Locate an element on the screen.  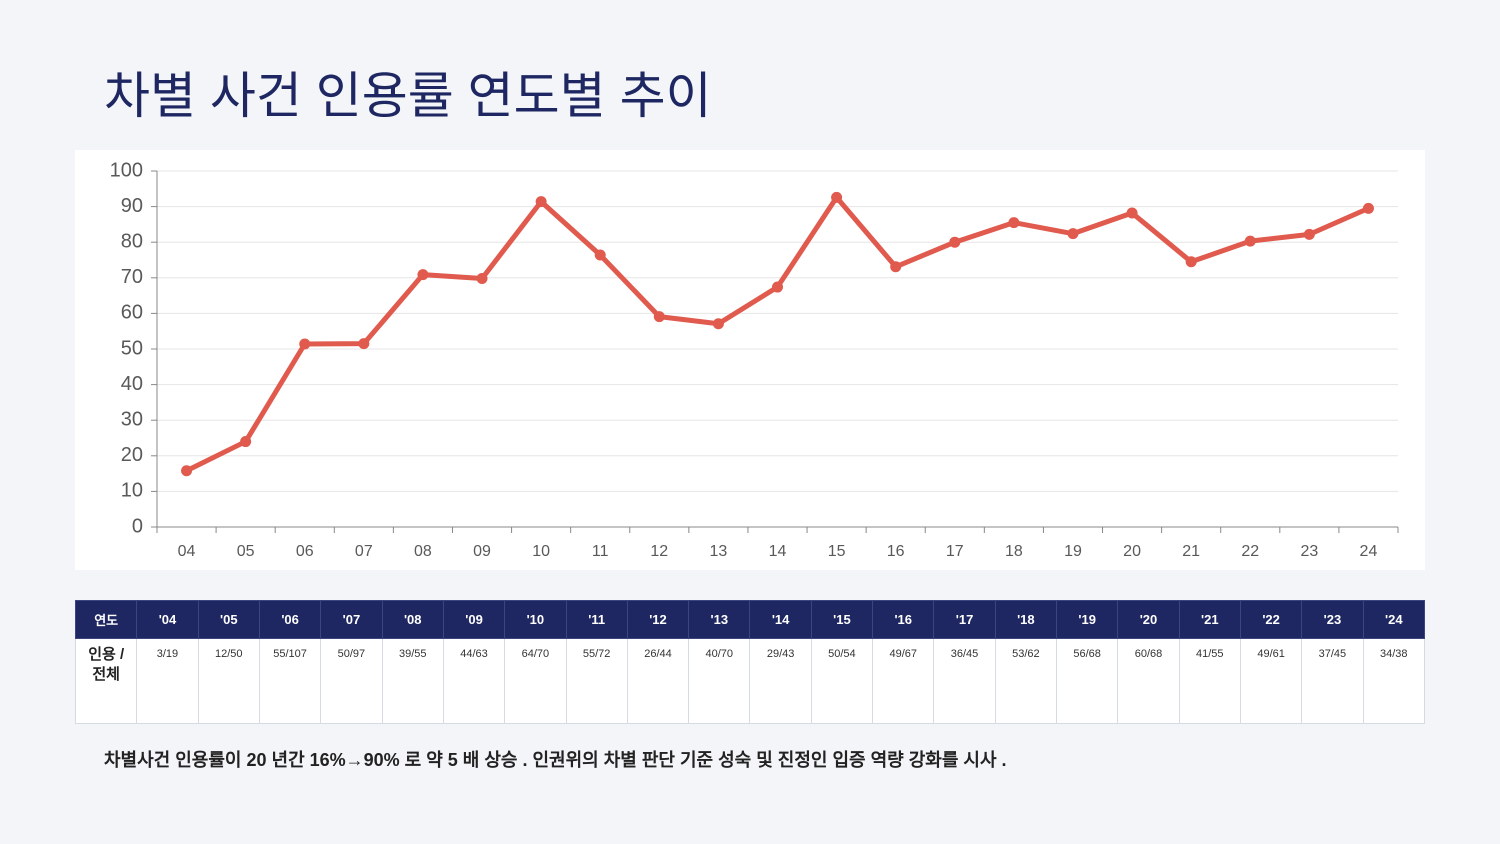
column-header: '05 is located at coordinates (228, 619).